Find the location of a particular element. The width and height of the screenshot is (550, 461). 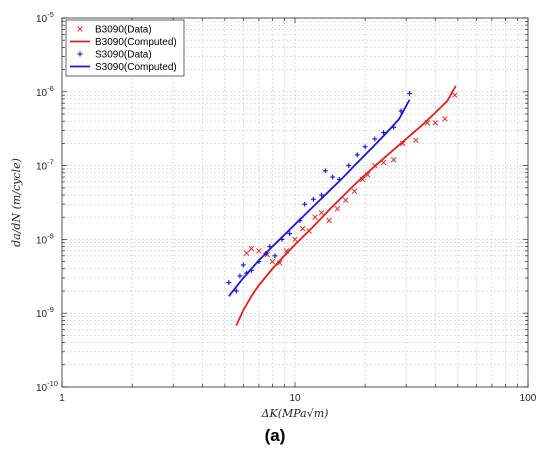

x-tick-label: 10 is located at coordinates (295, 398).